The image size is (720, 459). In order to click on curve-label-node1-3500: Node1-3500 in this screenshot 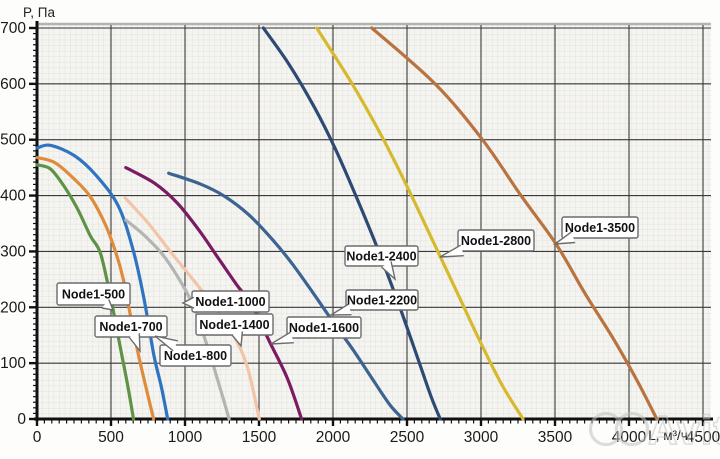, I will do `click(595, 230)`.